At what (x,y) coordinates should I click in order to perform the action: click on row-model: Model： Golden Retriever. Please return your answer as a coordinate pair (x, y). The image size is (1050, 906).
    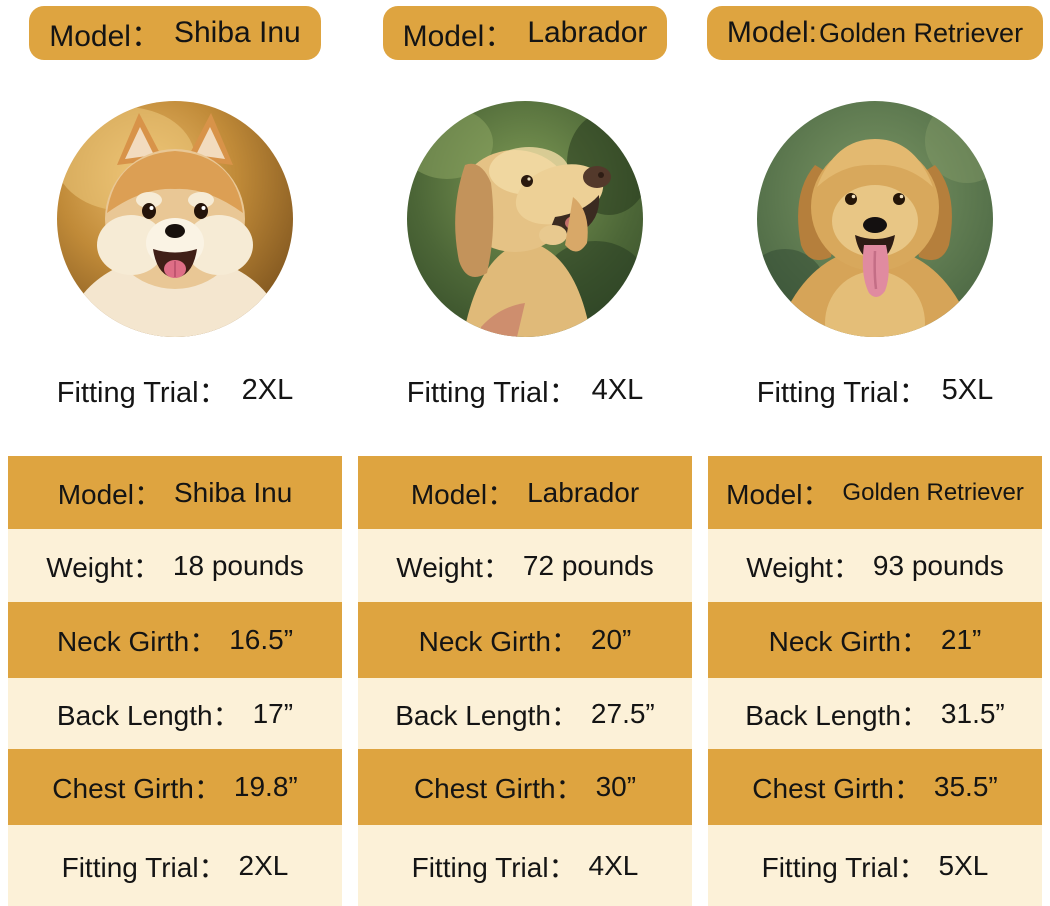
    Looking at the image, I should click on (875, 492).